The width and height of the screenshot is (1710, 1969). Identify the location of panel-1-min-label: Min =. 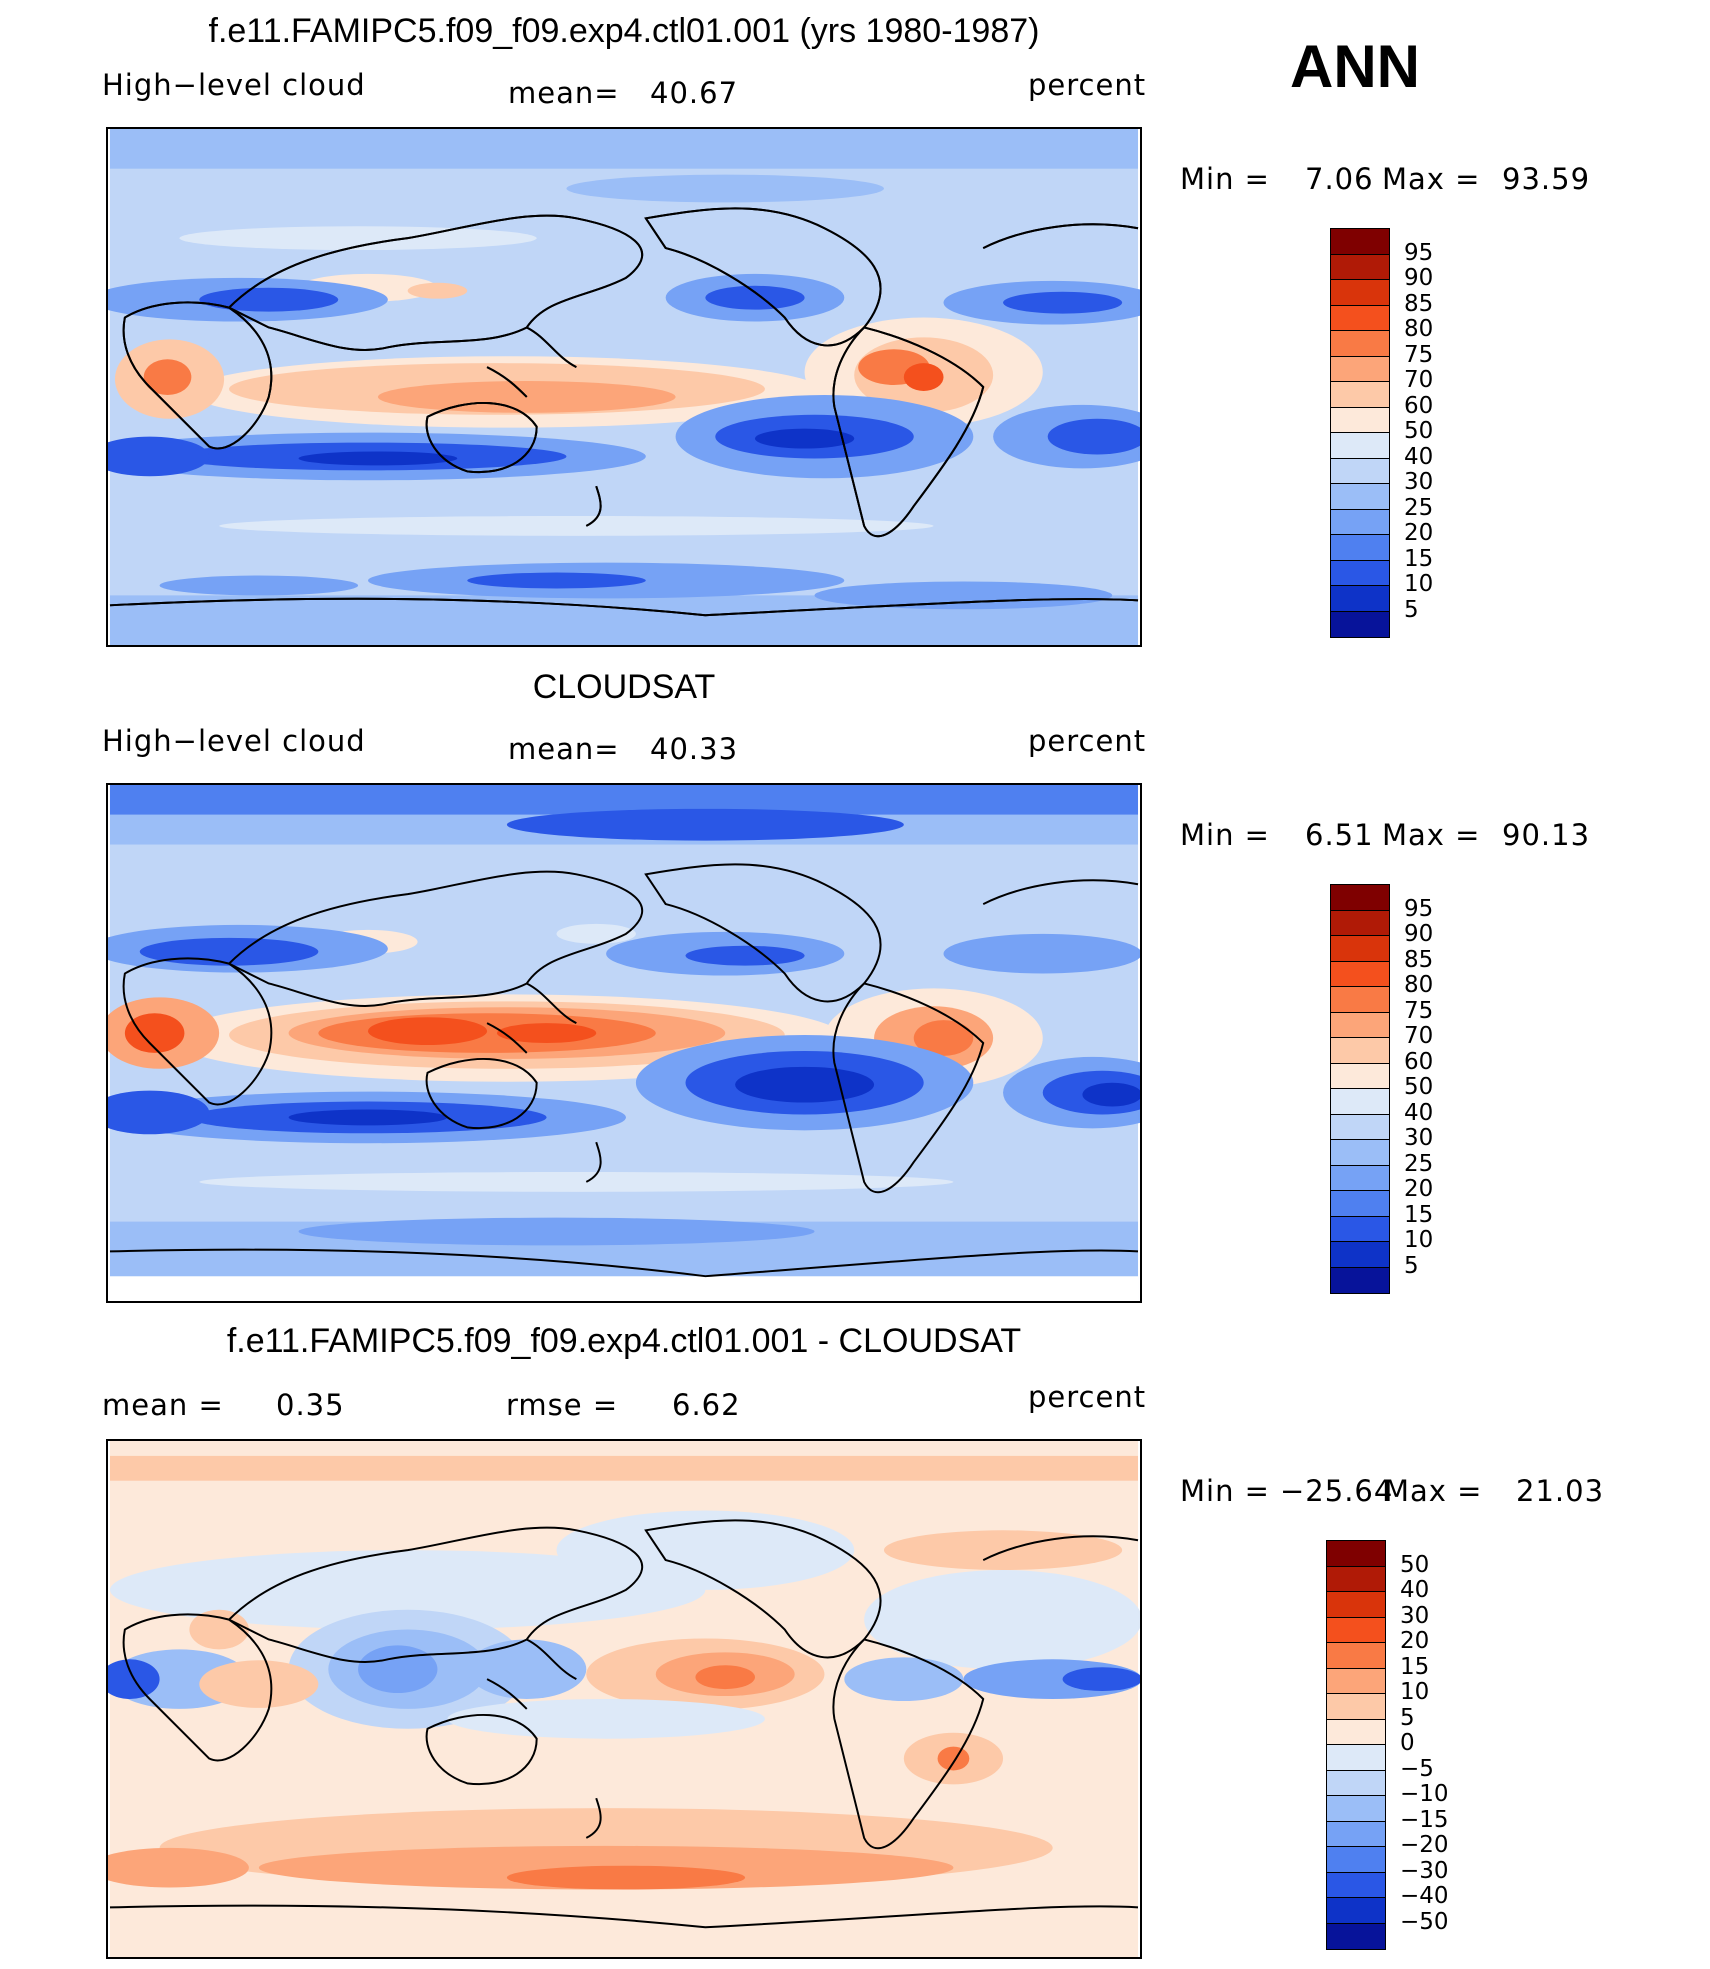
(1225, 179).